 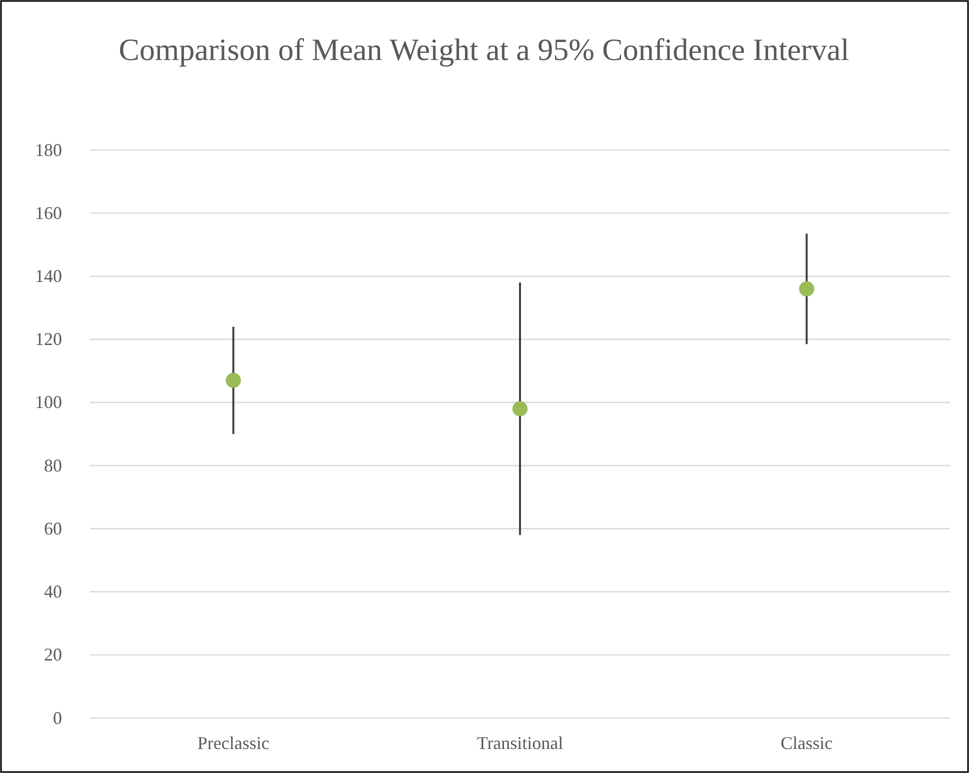 I want to click on y-tick-label: 180, so click(x=48, y=150).